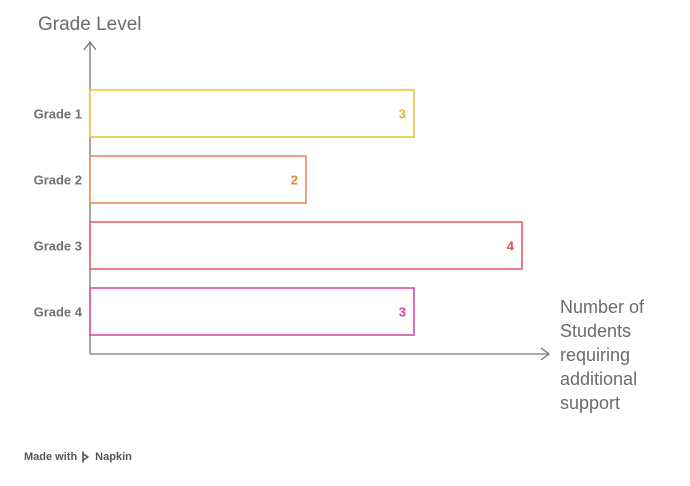 Image resolution: width=690 pixels, height=486 pixels. I want to click on napkin-logo-icon, so click(85, 457).